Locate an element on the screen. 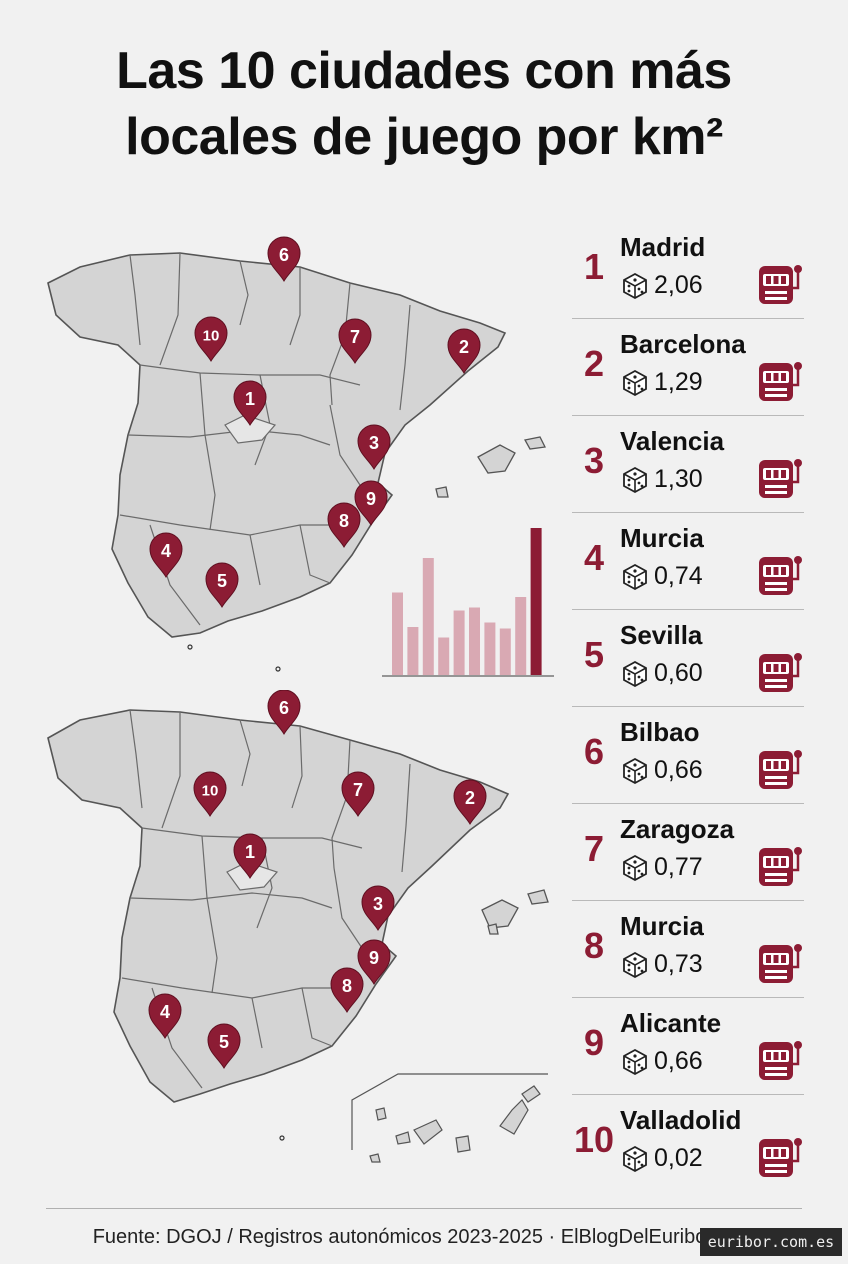  map-pin-icon: 6 is located at coordinates (284, 712).